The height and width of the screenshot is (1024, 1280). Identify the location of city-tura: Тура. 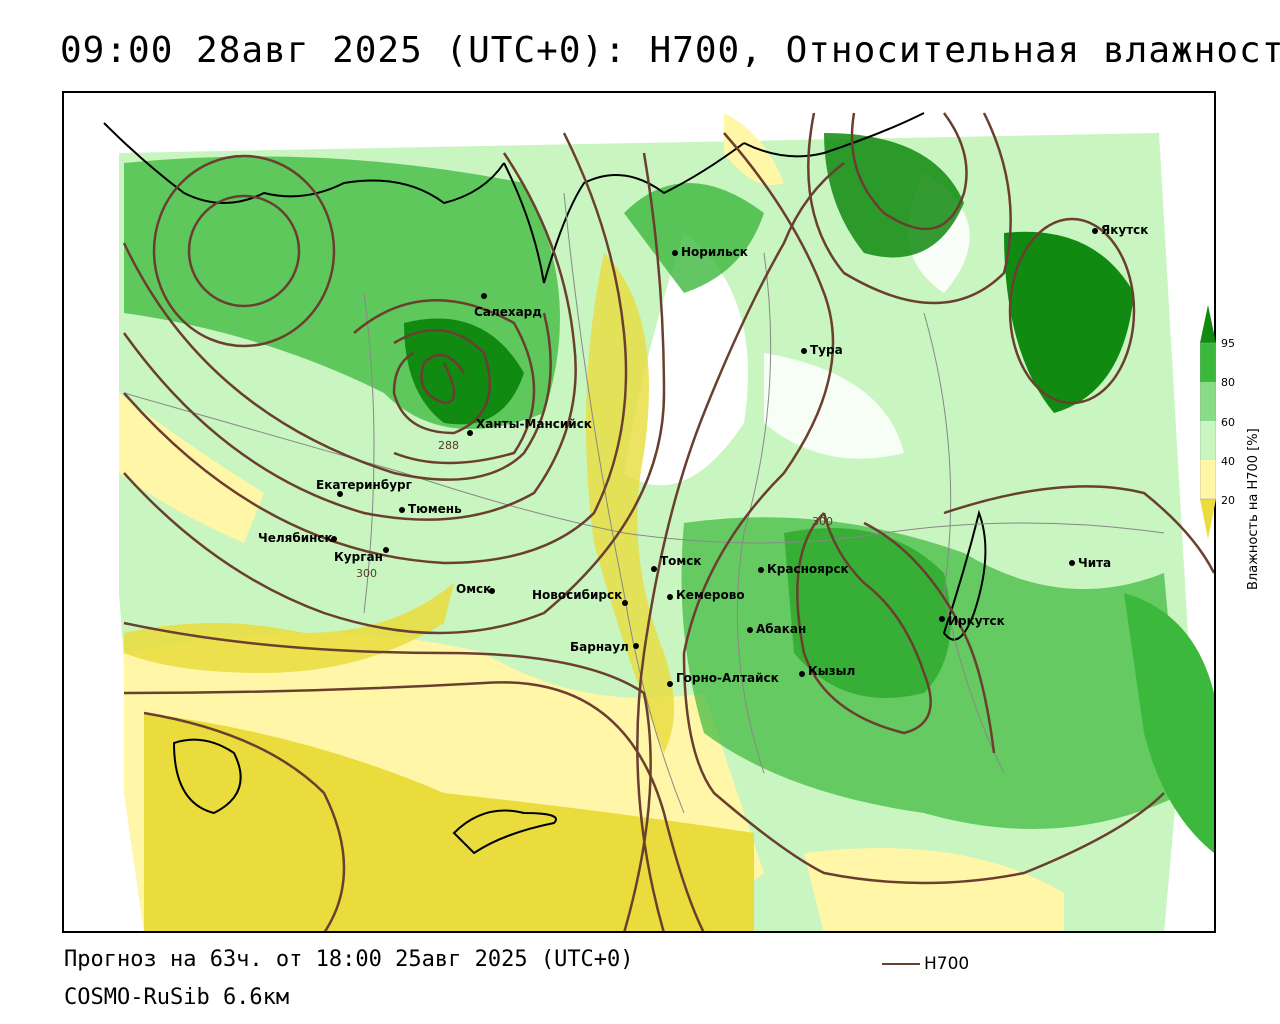
(826, 350).